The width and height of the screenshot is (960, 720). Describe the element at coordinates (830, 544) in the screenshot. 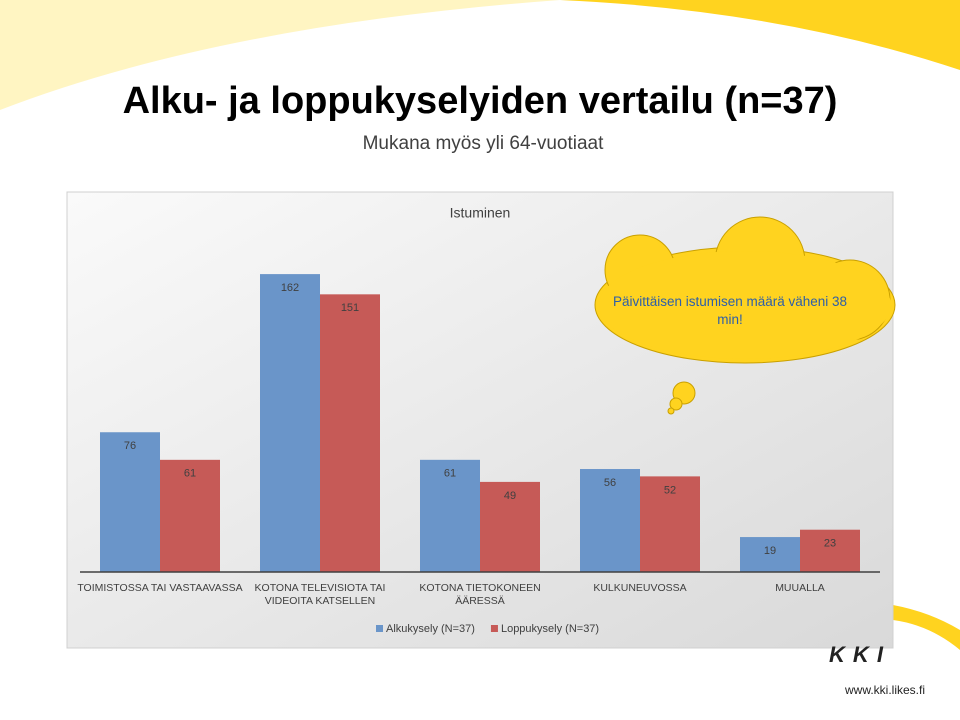

I see `value-label: 23` at that location.